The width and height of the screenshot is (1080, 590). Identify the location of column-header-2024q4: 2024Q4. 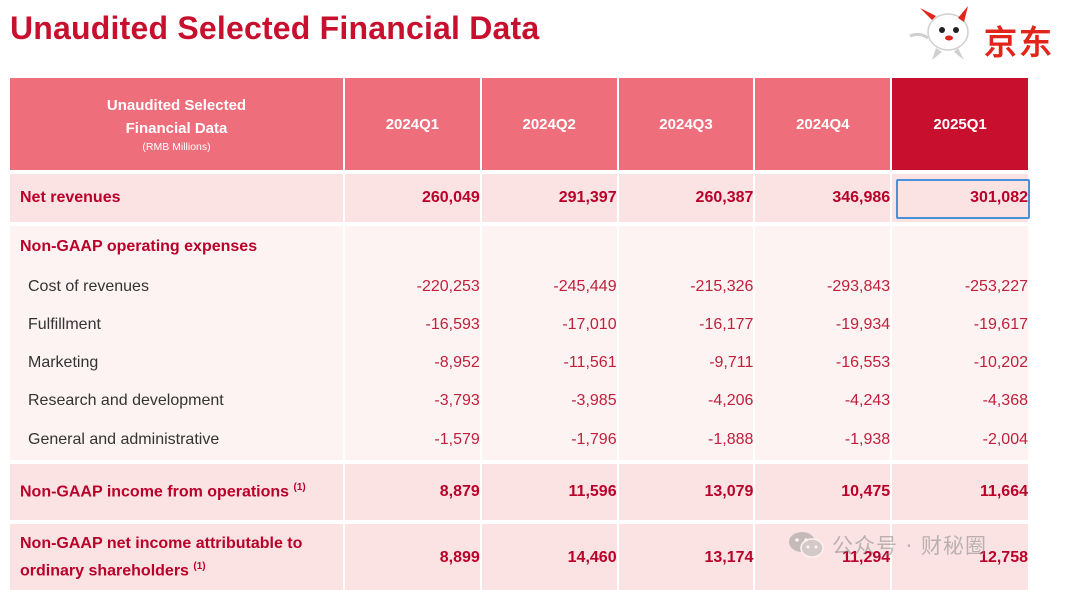
(823, 124).